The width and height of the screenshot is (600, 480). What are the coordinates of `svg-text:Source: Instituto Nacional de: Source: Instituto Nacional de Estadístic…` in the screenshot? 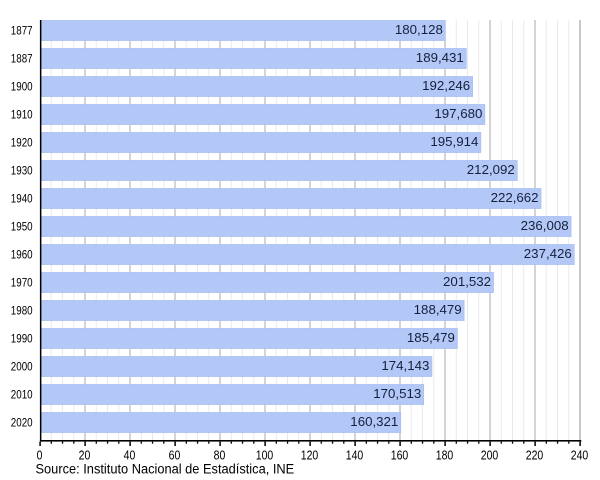 It's located at (165, 470).